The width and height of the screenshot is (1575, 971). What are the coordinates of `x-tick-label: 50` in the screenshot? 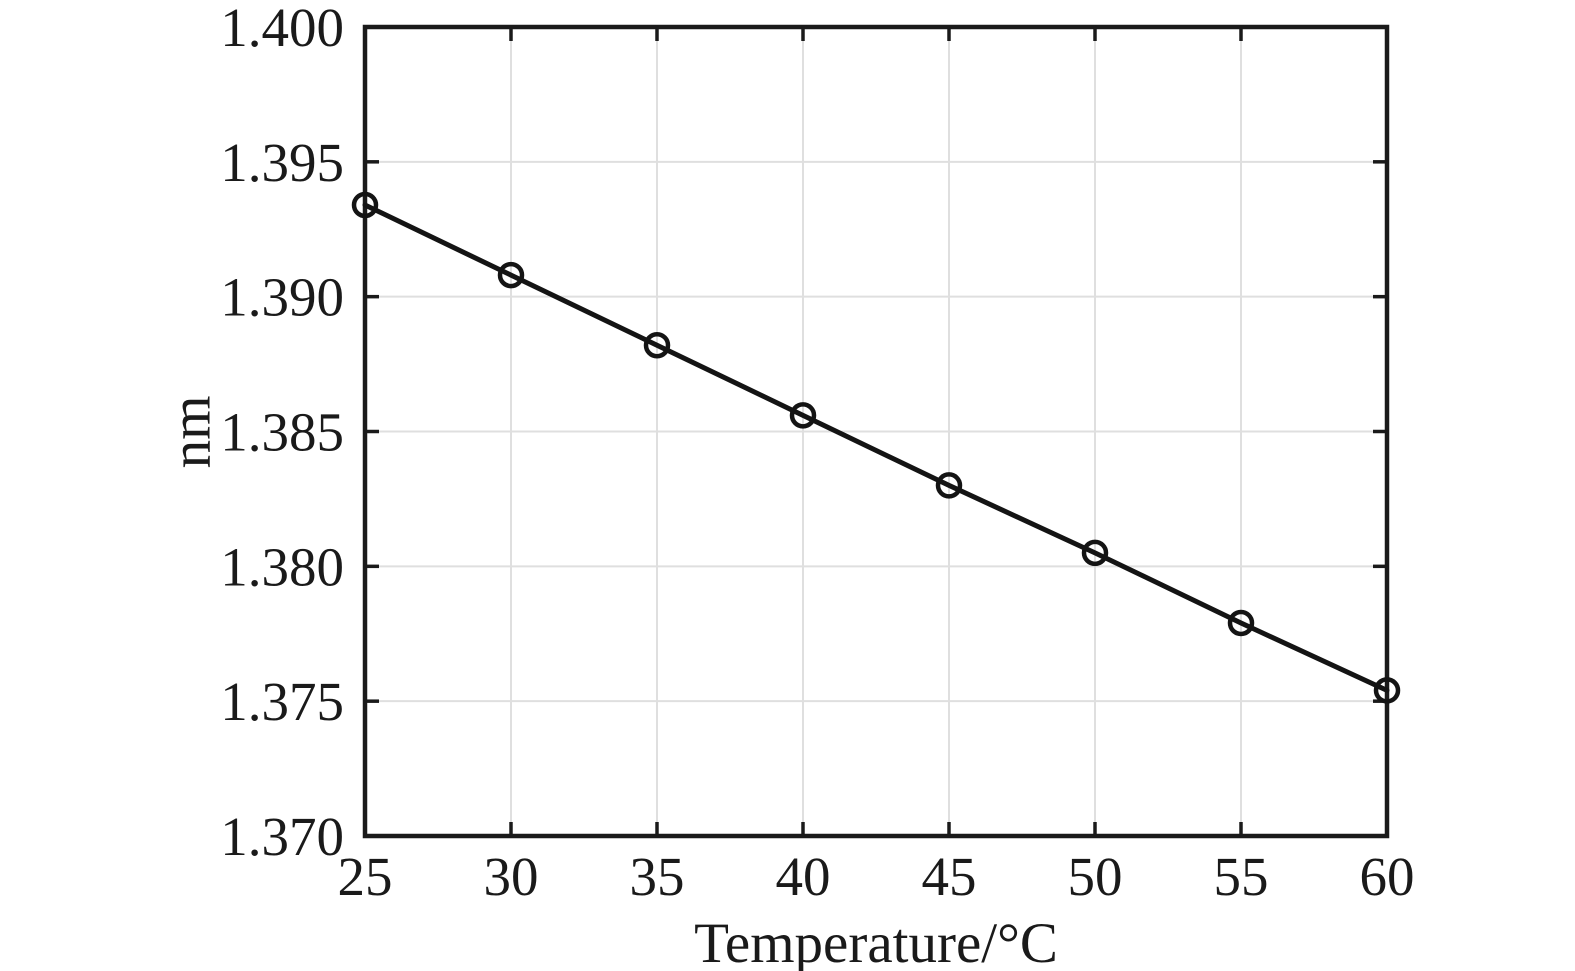 It's located at (1095, 876).